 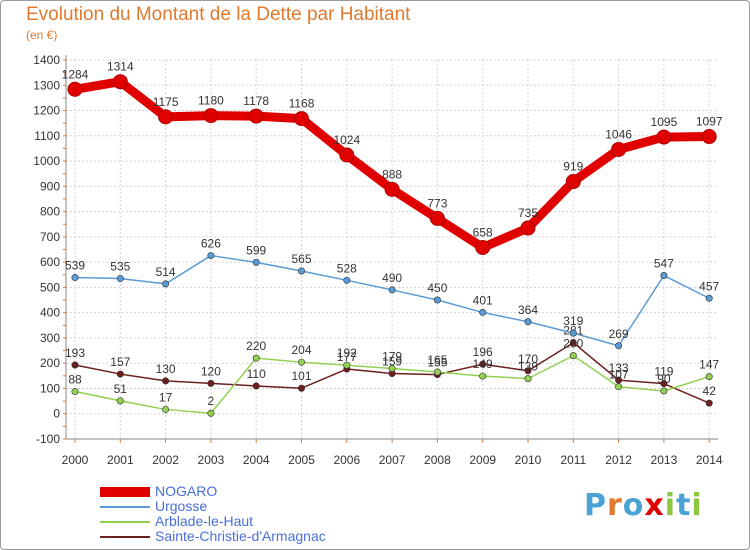 I want to click on data-label: 490, so click(x=392, y=278).